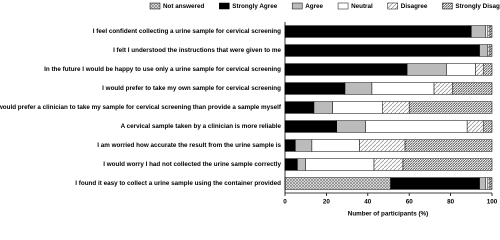  What do you see at coordinates (314, 6) in the screenshot?
I see `legend-label: Agree` at bounding box center [314, 6].